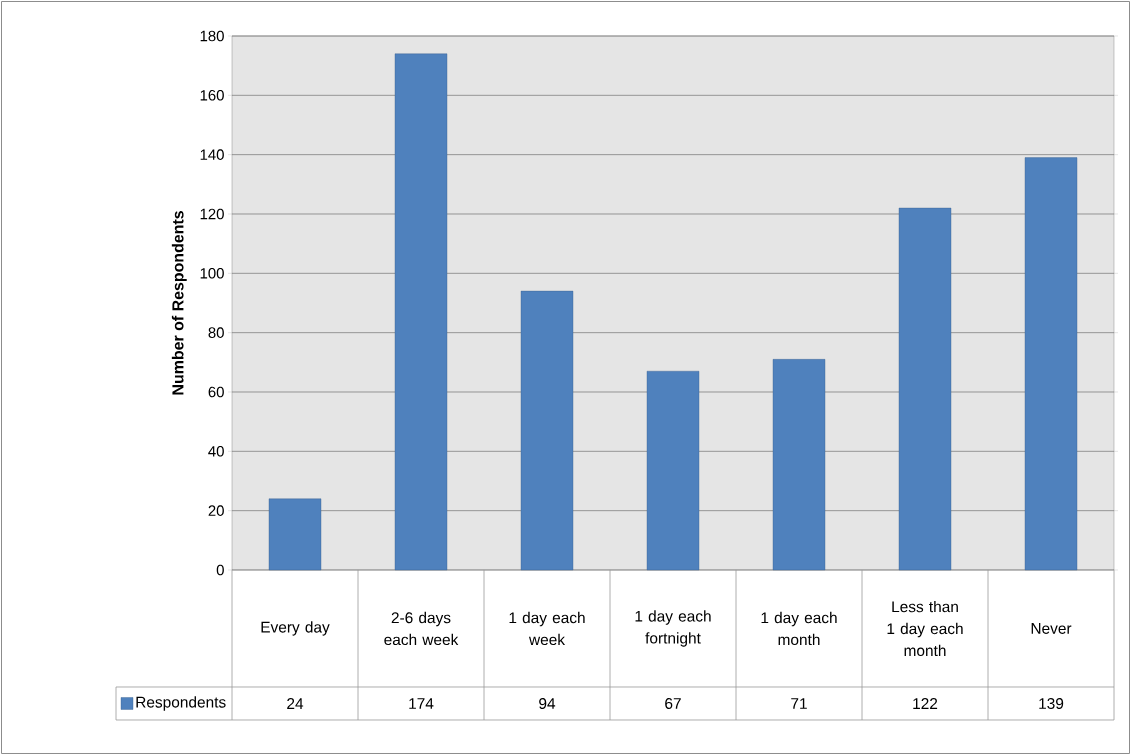  What do you see at coordinates (216, 392) in the screenshot?
I see `y-tick-label: 60` at bounding box center [216, 392].